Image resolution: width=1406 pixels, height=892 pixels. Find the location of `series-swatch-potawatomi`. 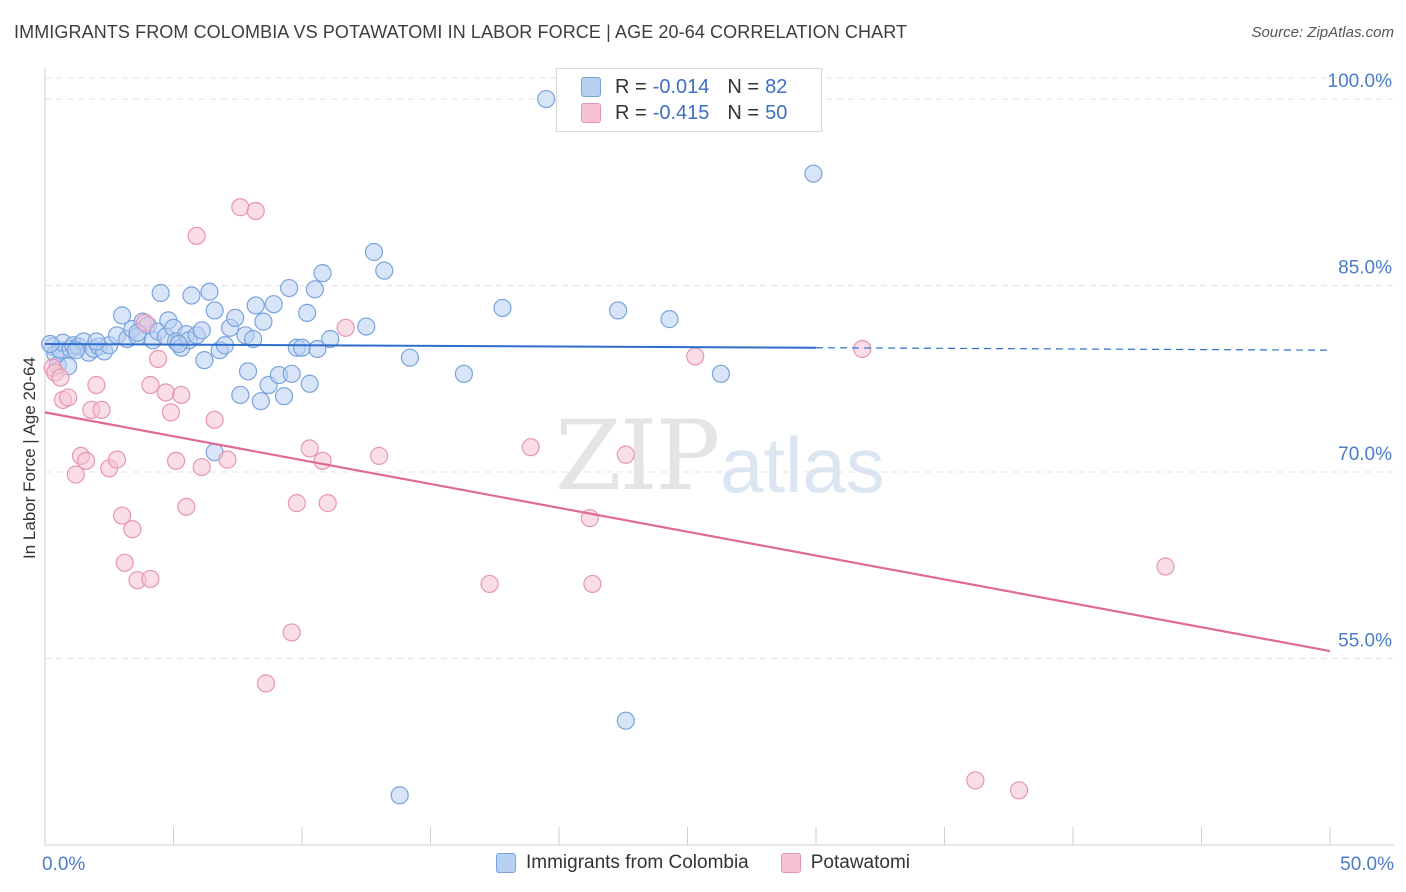

series-swatch-potawatomi is located at coordinates (790, 863).